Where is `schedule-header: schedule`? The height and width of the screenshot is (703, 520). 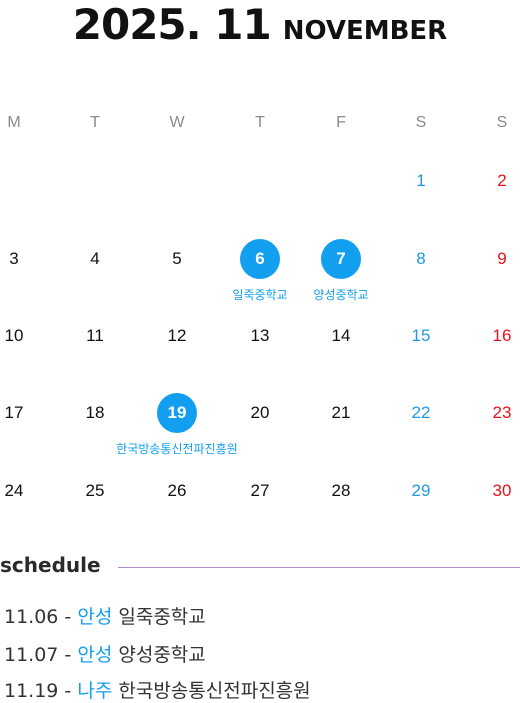 schedule-header: schedule is located at coordinates (260, 566).